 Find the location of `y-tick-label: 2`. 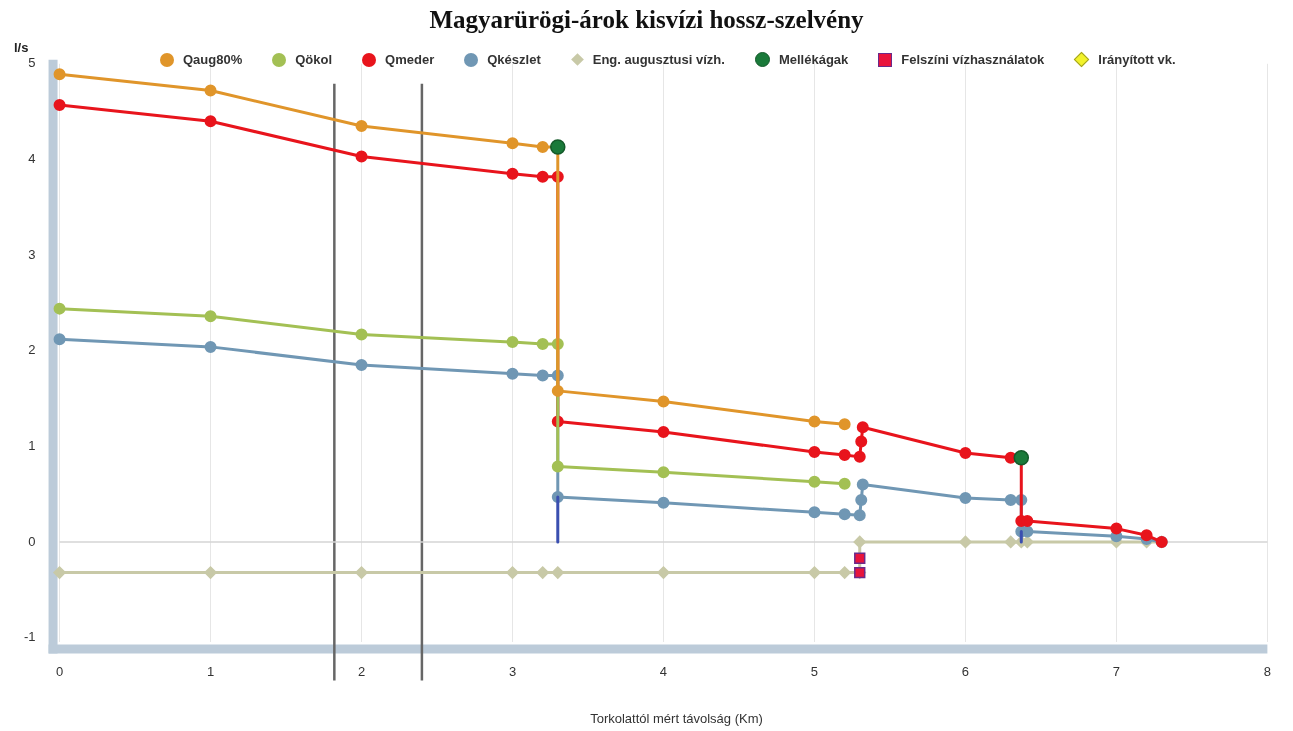

y-tick-label: 2 is located at coordinates (32, 350).